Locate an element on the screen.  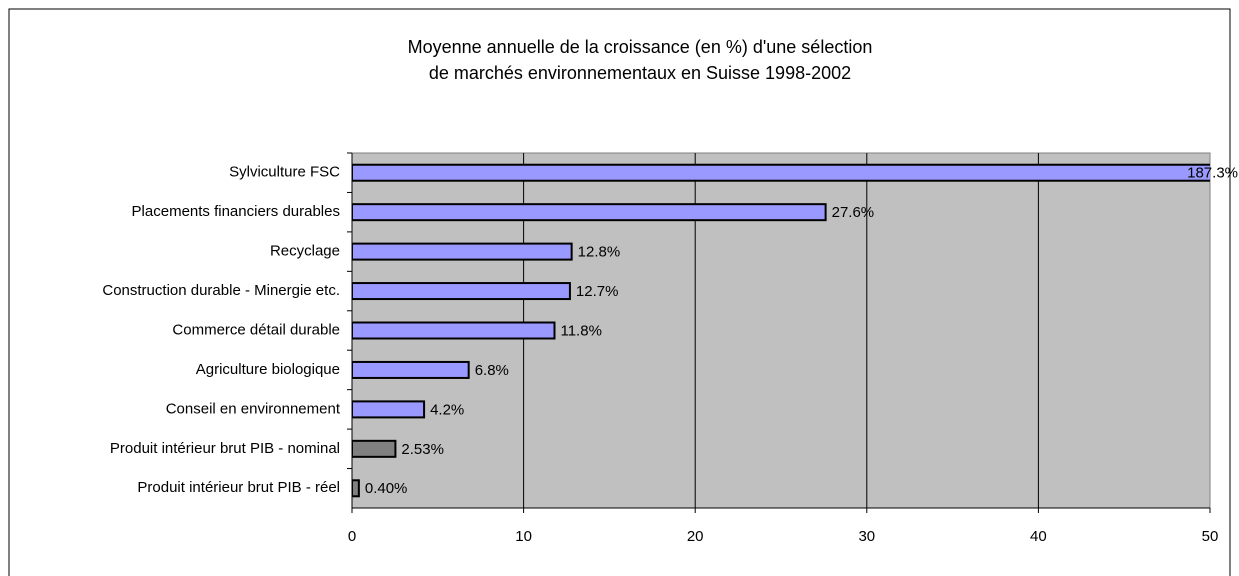
y-tick-label: Agriculture biologique is located at coordinates (268, 369).